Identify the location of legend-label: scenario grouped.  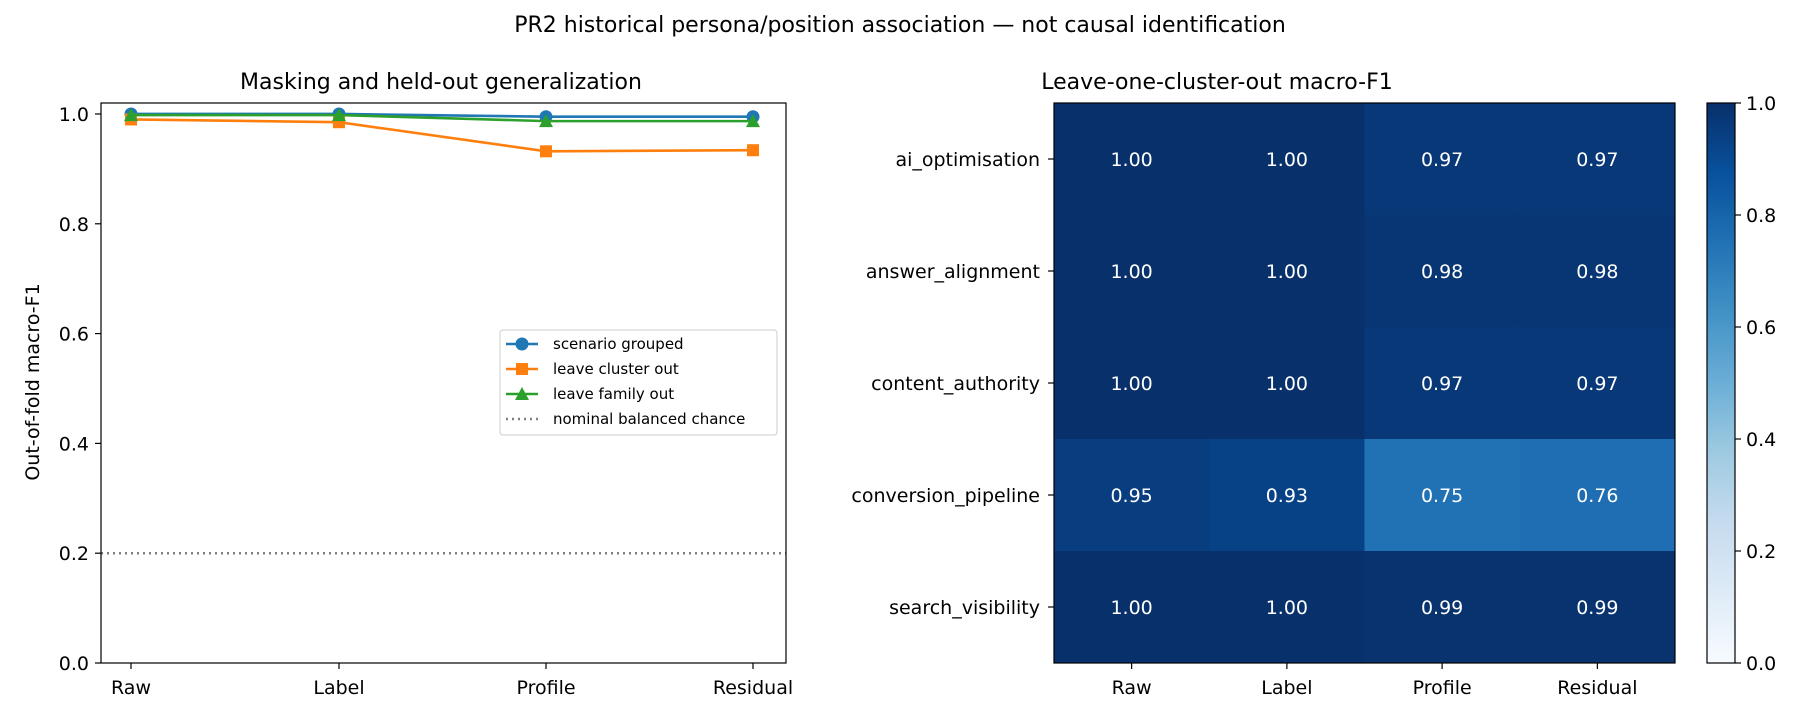
(618, 344).